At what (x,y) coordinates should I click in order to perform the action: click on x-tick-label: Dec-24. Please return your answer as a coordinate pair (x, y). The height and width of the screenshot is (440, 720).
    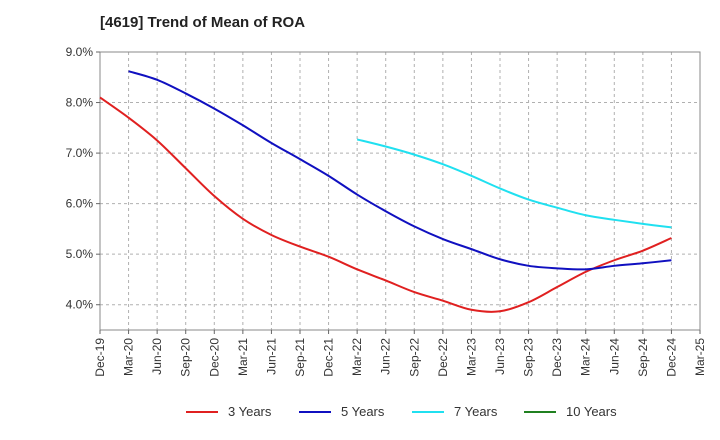
    Looking at the image, I should click on (671, 357).